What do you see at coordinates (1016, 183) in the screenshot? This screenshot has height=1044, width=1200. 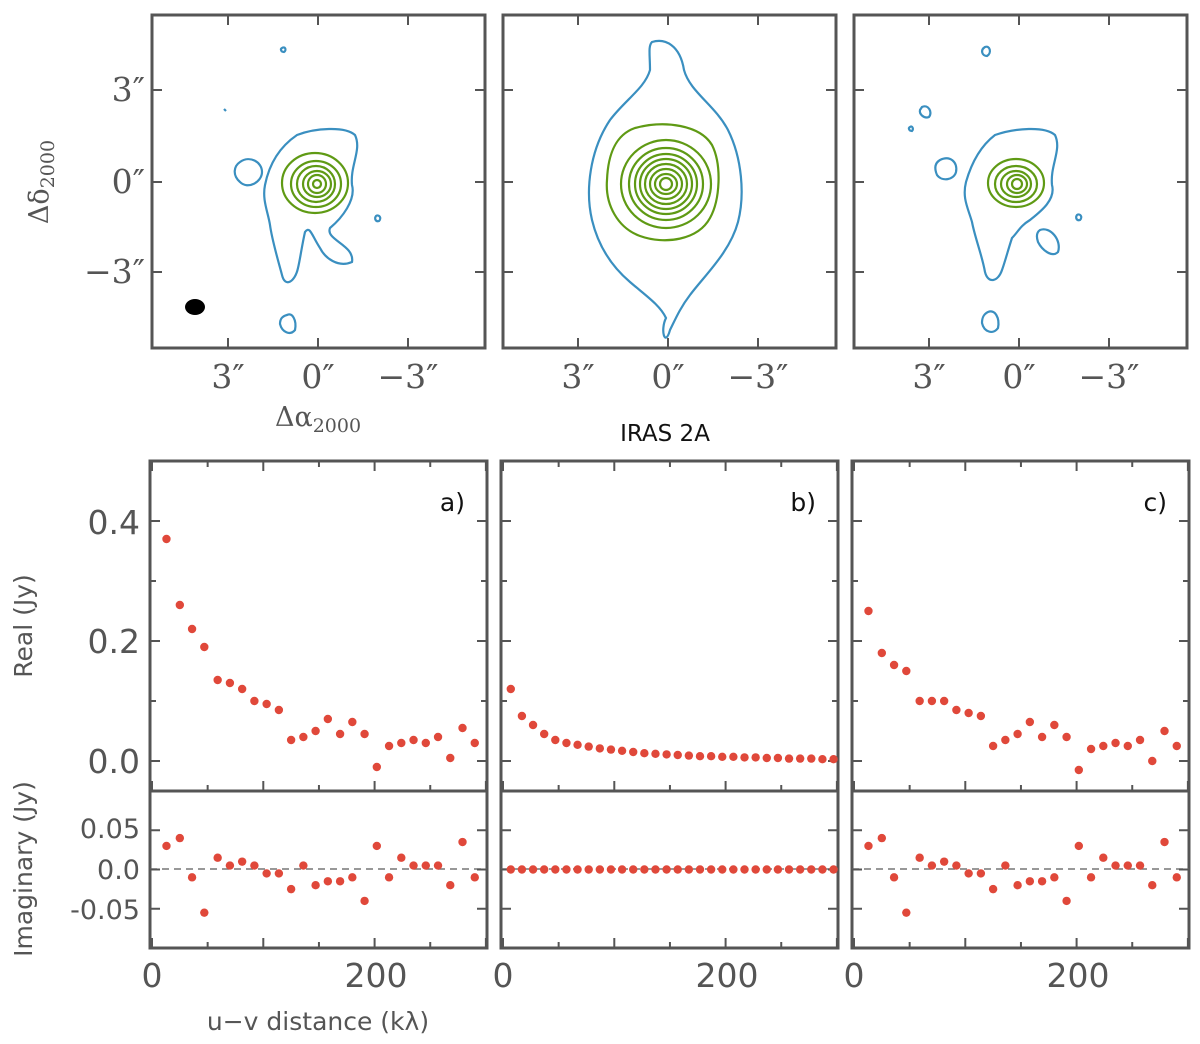 I see `map-c-contour-core` at bounding box center [1016, 183].